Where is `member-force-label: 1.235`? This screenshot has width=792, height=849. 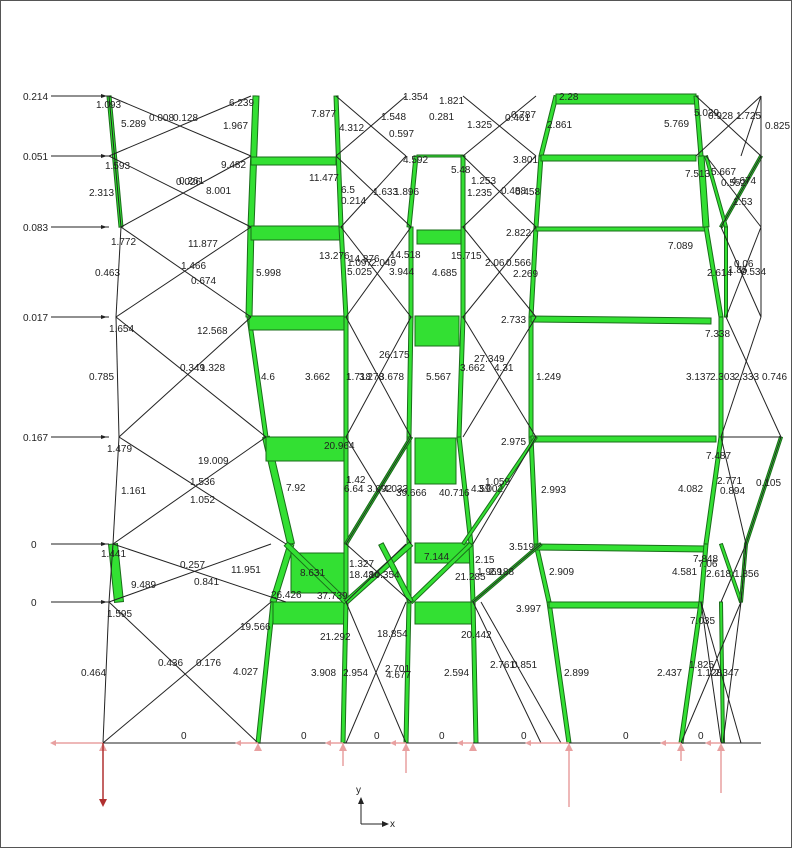
member-force-label: 1.235 is located at coordinates (479, 193).